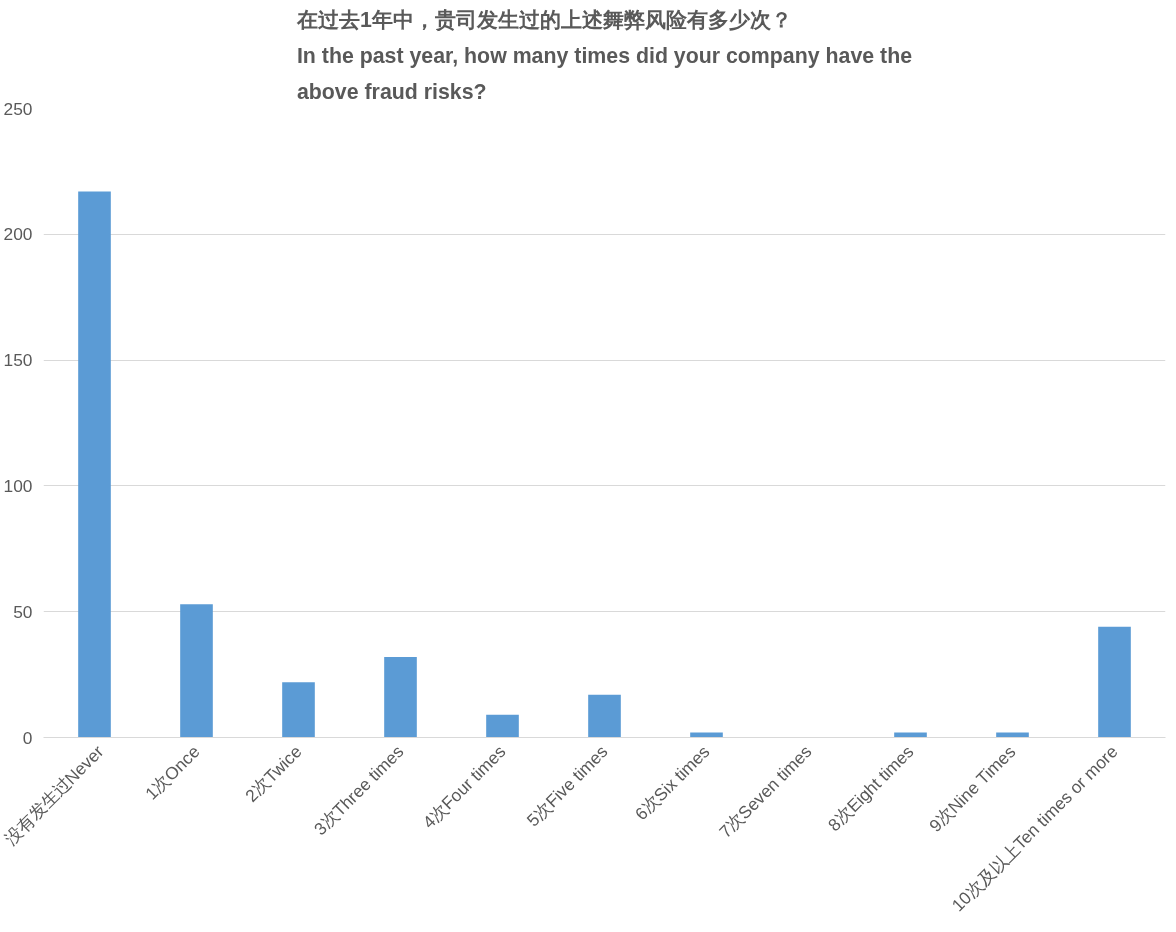  I want to click on y-tick-label: 0, so click(27, 737).